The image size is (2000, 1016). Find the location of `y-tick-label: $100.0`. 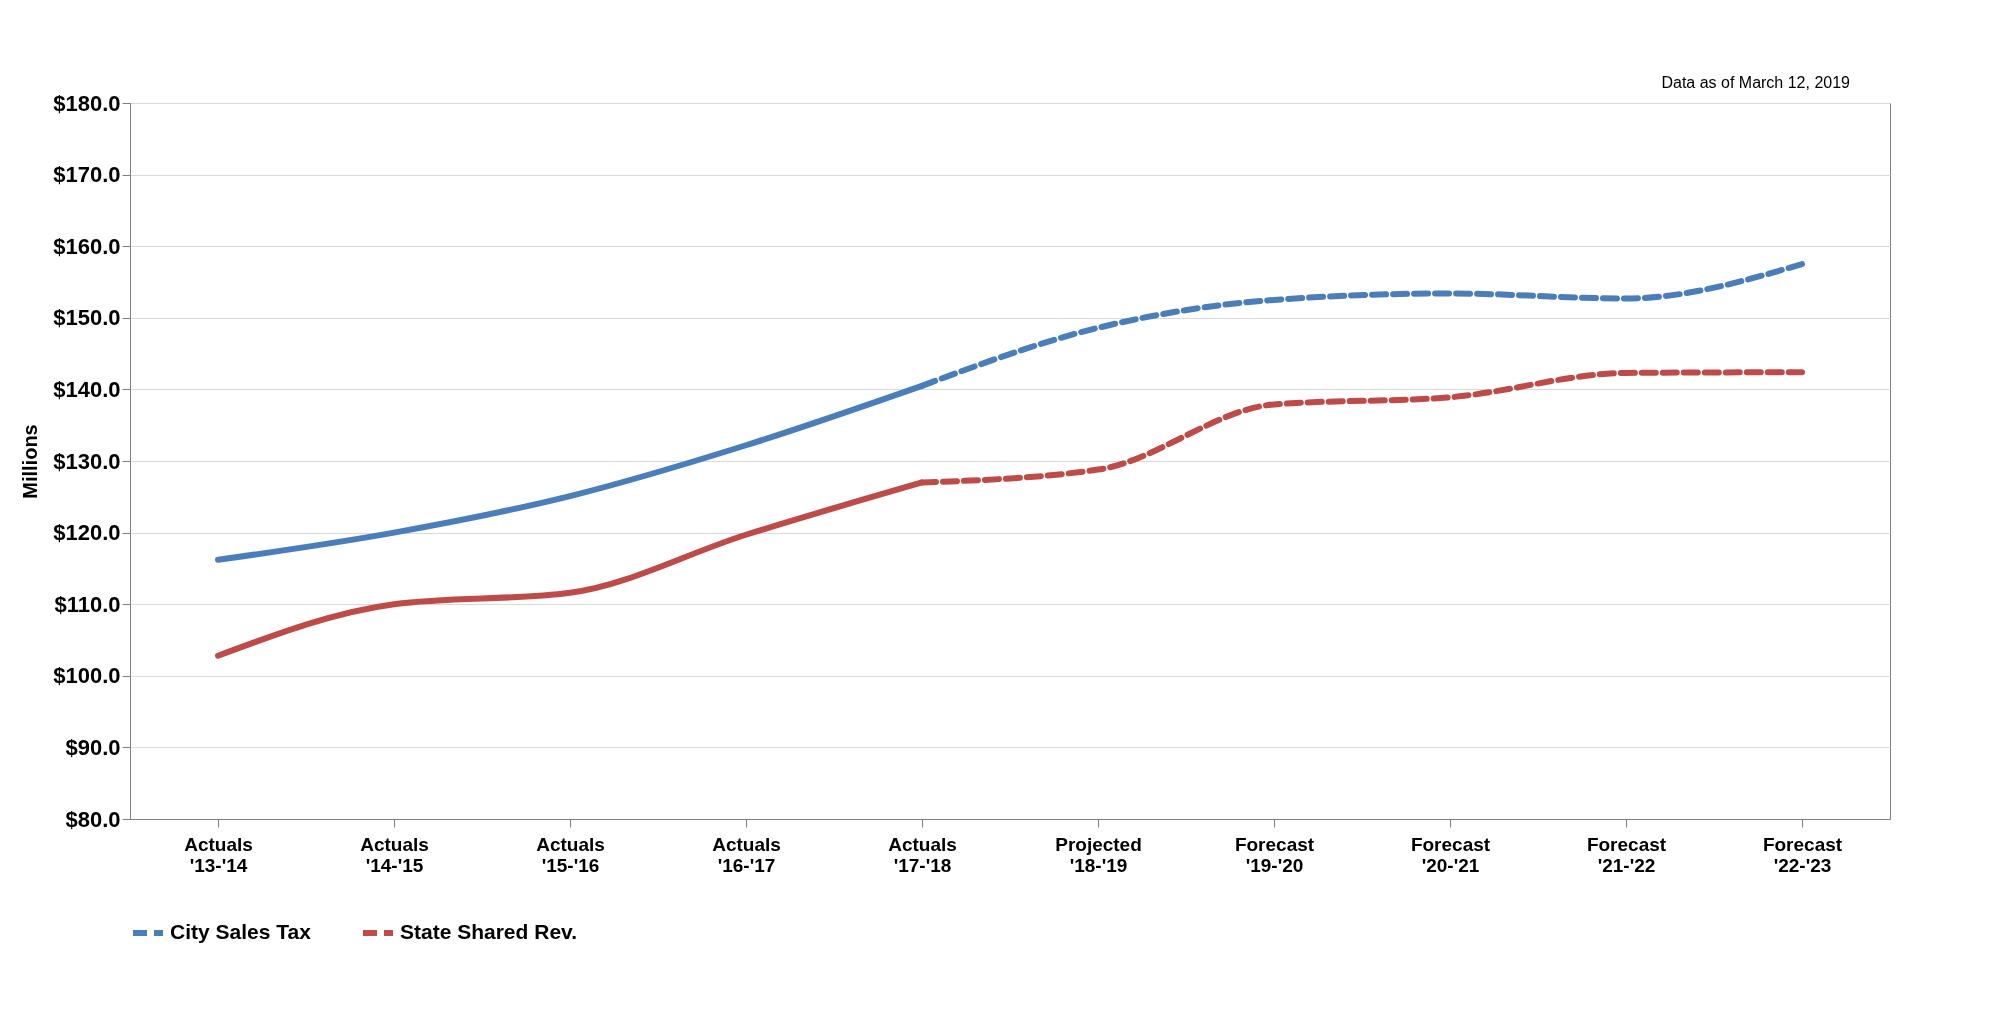

y-tick-label: $100.0 is located at coordinates (87, 676).